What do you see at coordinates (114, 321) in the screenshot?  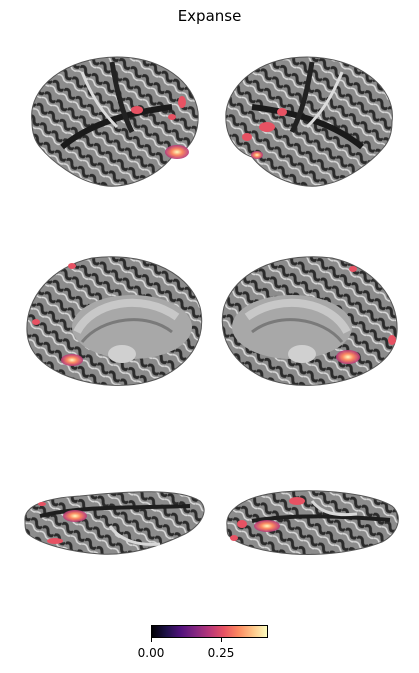 I see `left-medial-view` at bounding box center [114, 321].